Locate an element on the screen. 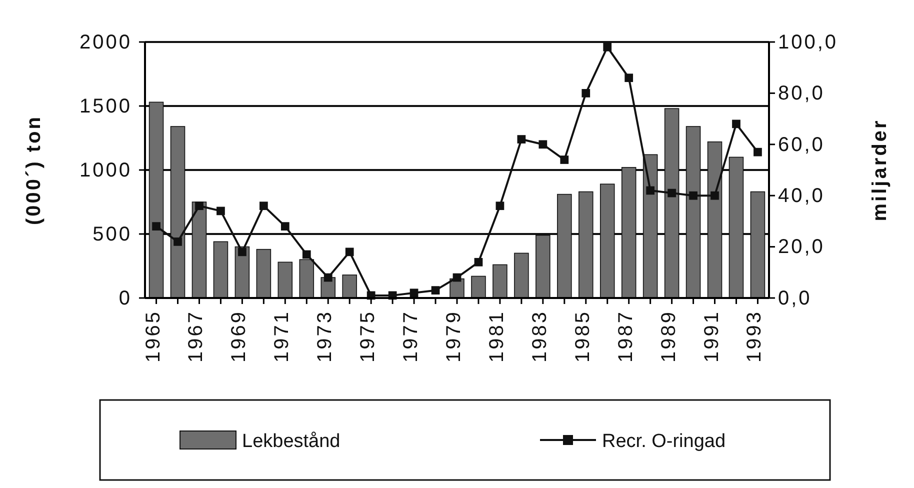 The width and height of the screenshot is (914, 488). x-tick-label: 1975 is located at coordinates (368, 336).